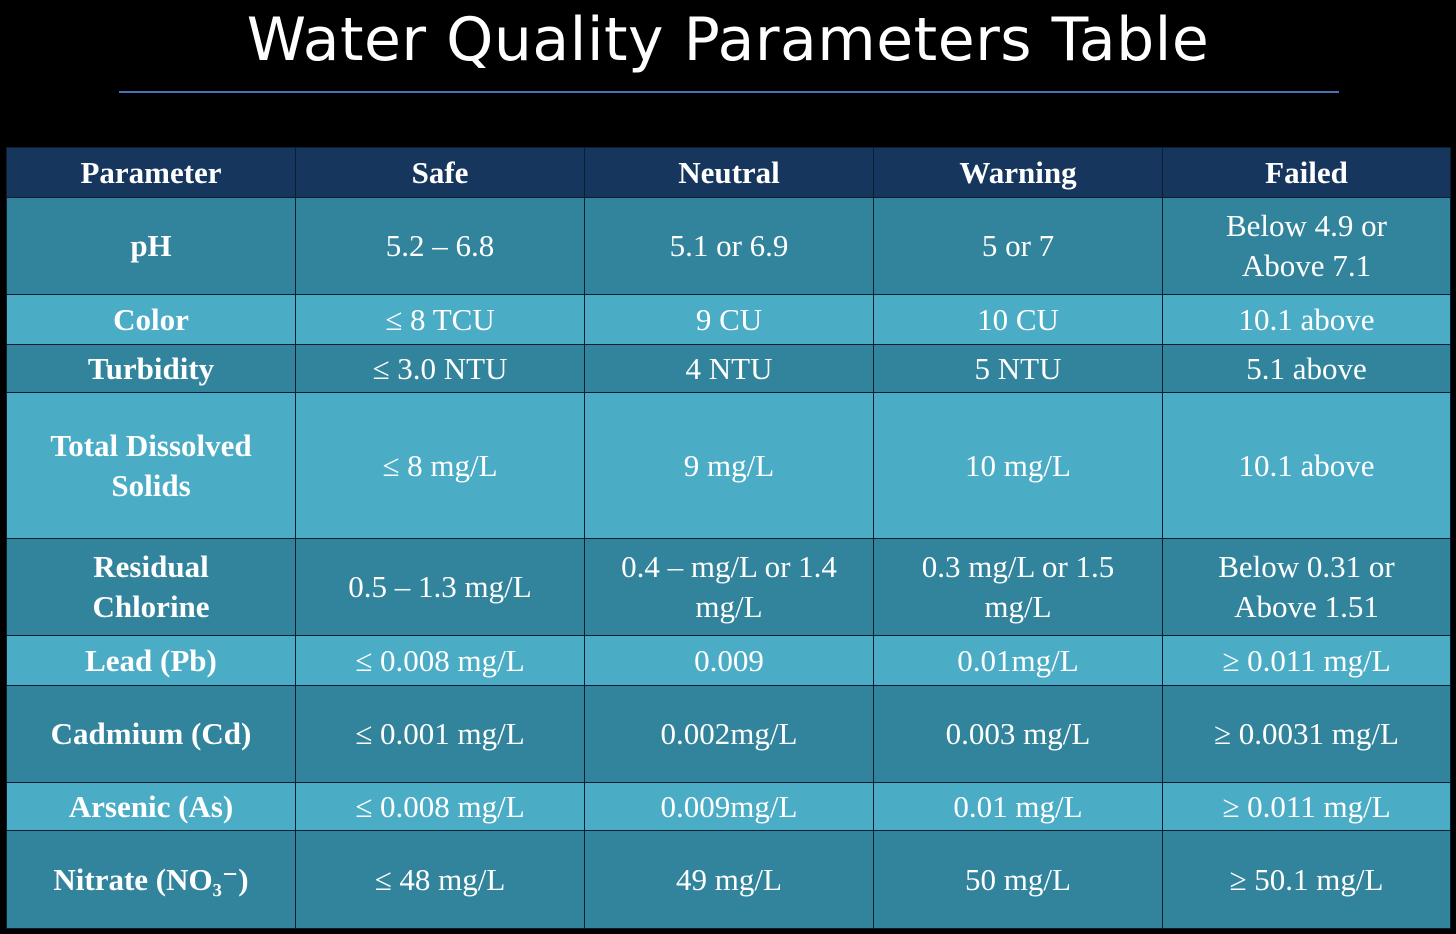 The width and height of the screenshot is (1456, 934). Describe the element at coordinates (1306, 879) in the screenshot. I see `cell-failed: ≥ 50.1 mg/L` at that location.